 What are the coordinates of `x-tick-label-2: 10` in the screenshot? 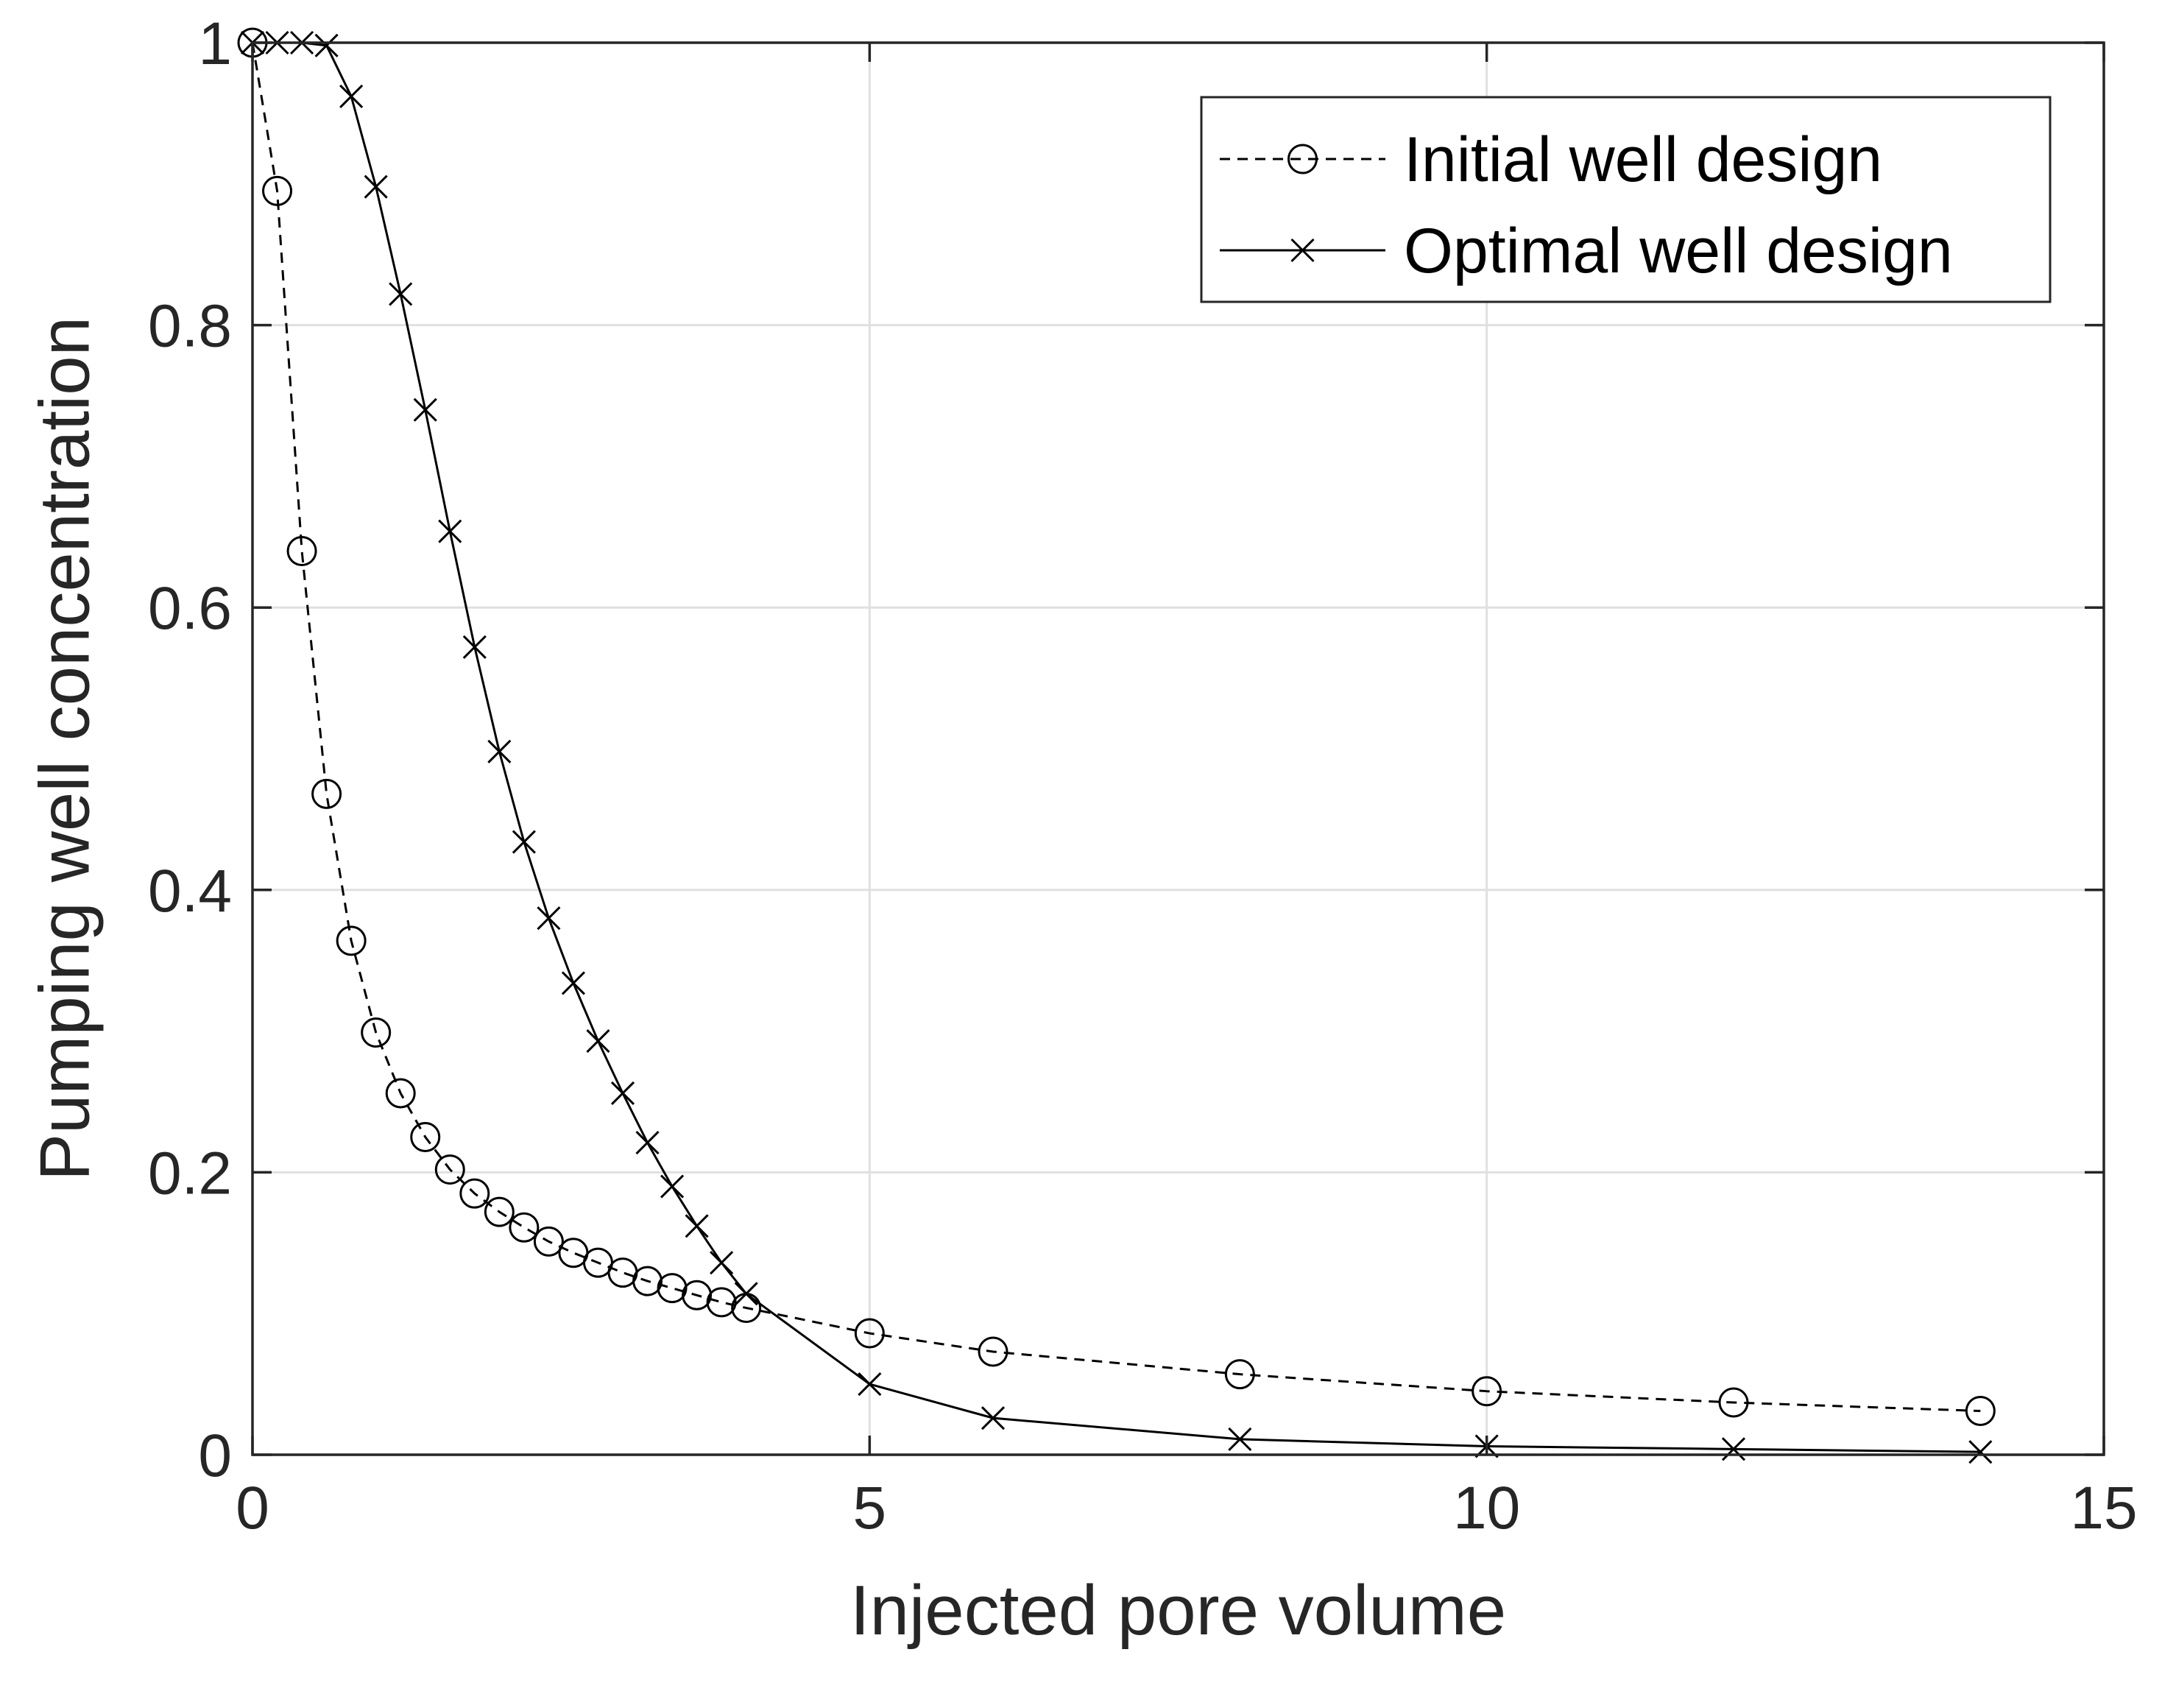 It's located at (1486, 1508).